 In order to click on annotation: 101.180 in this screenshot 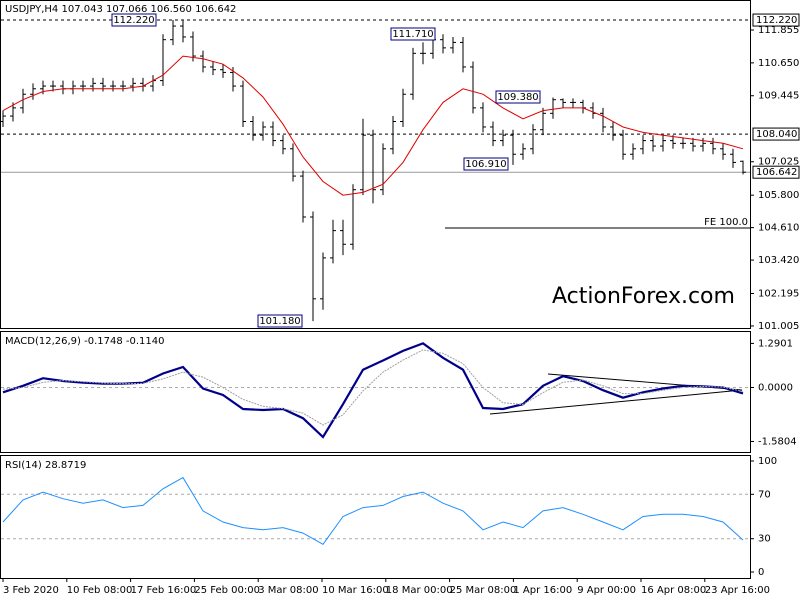, I will do `click(279, 321)`.